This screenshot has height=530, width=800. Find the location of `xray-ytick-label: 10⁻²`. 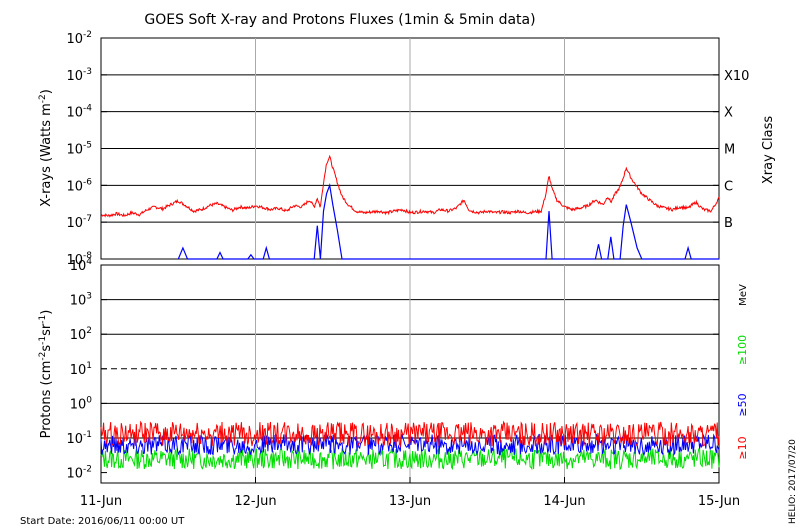

xray-ytick-label: 10⁻² is located at coordinates (79, 38).